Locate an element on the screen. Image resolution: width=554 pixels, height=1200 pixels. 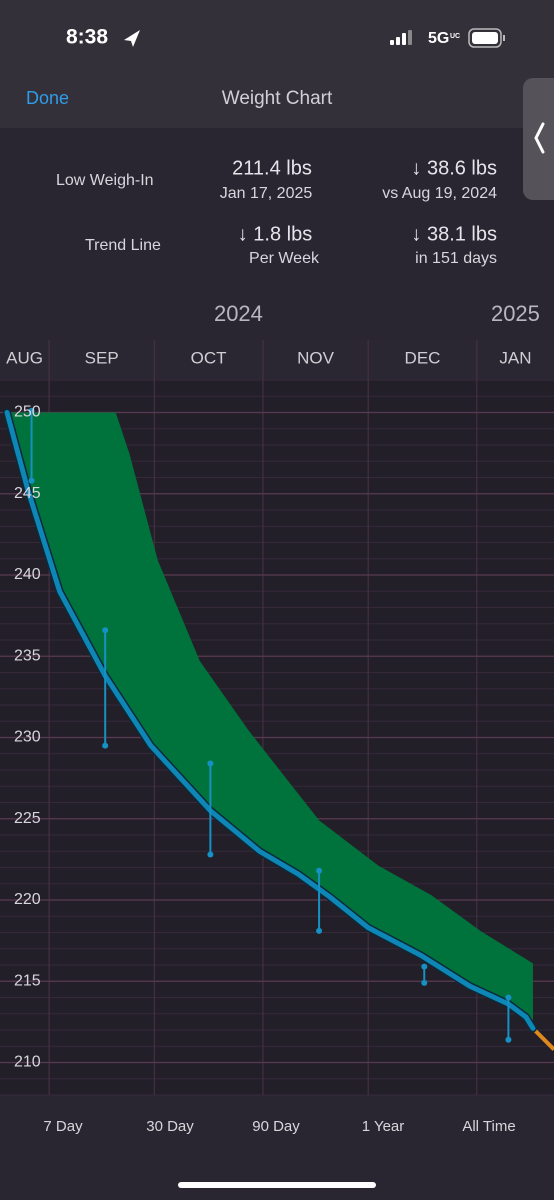
year-label: 2025 is located at coordinates (515, 313).